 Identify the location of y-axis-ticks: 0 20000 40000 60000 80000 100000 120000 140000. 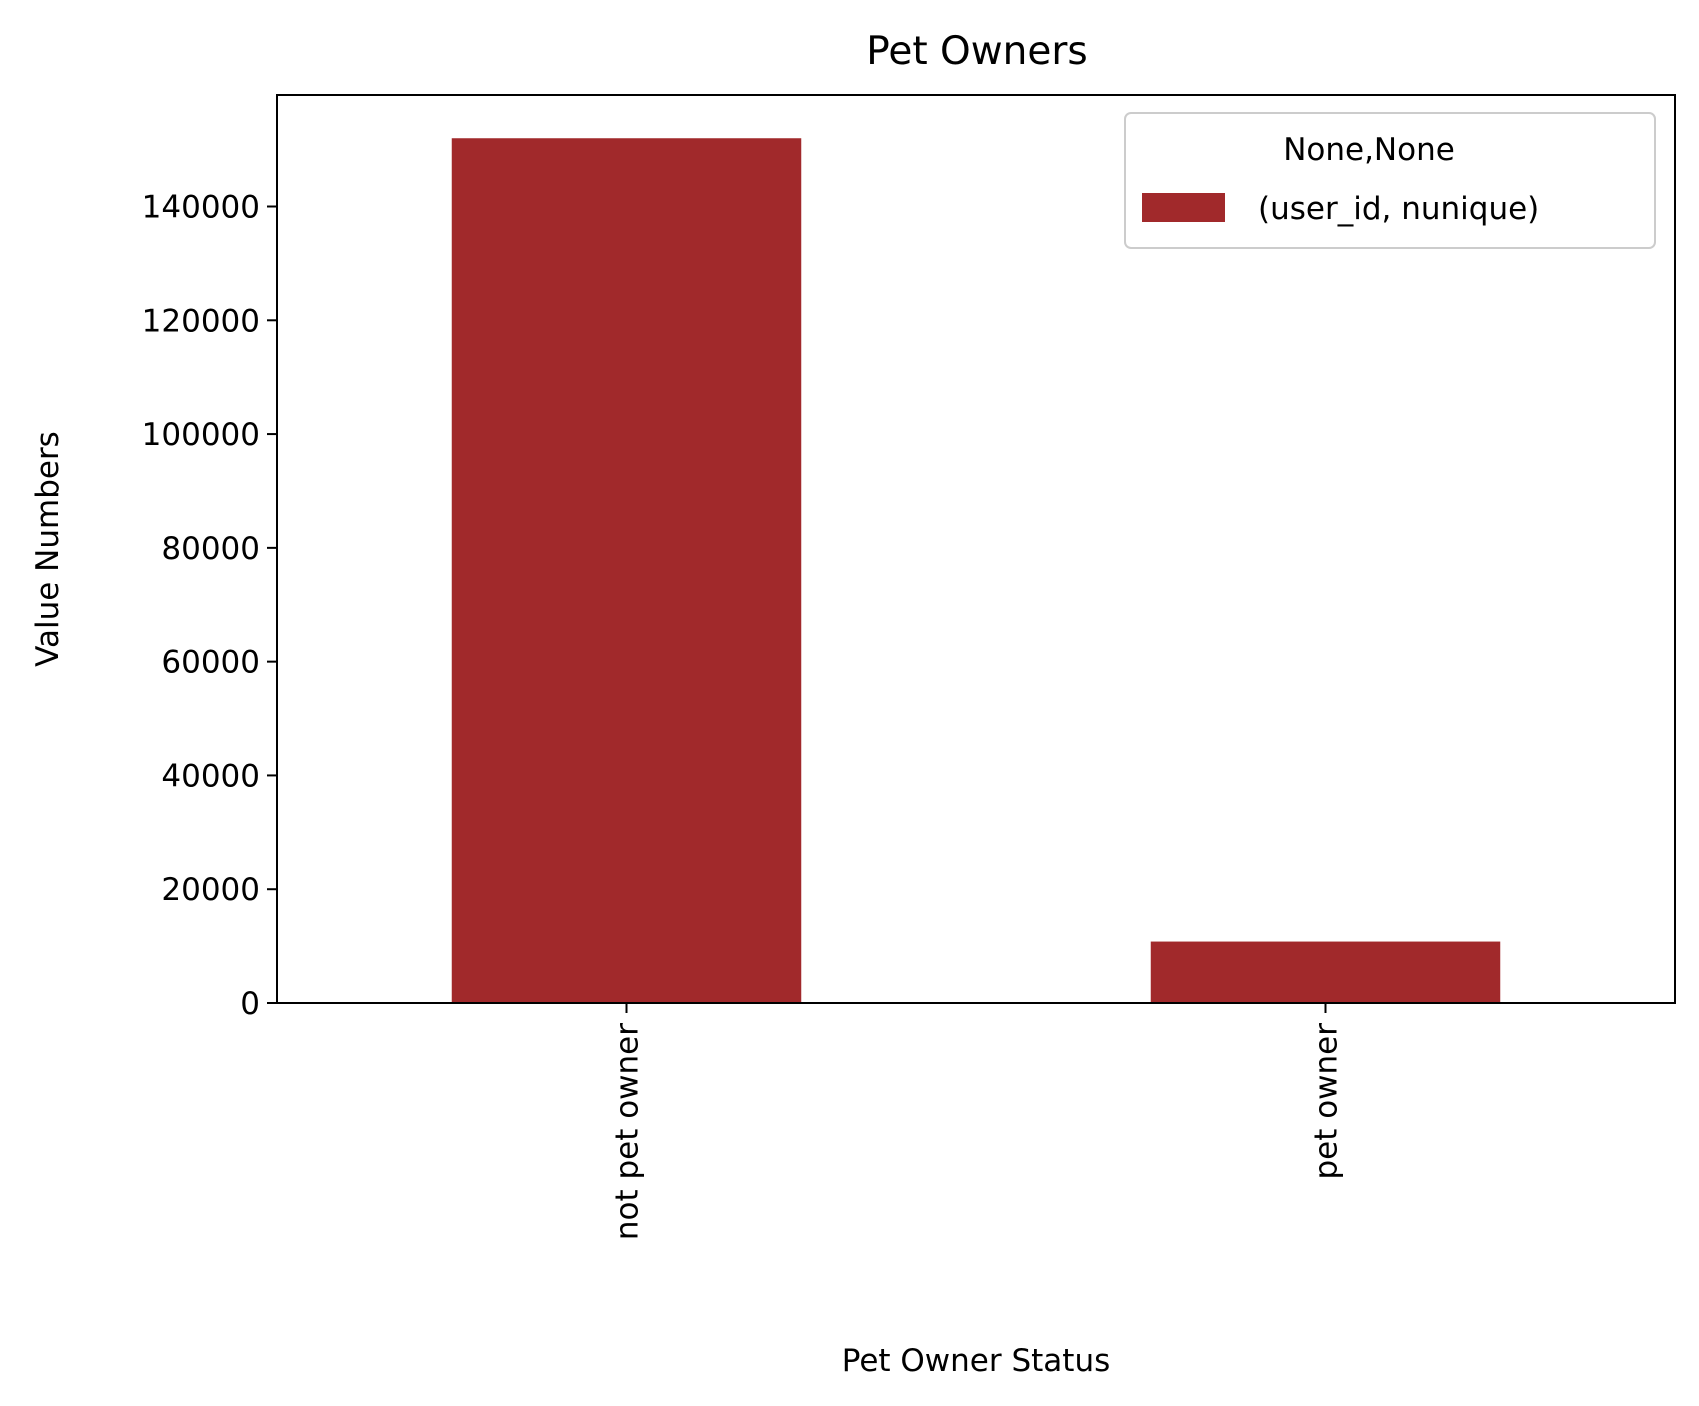
(209, 606).